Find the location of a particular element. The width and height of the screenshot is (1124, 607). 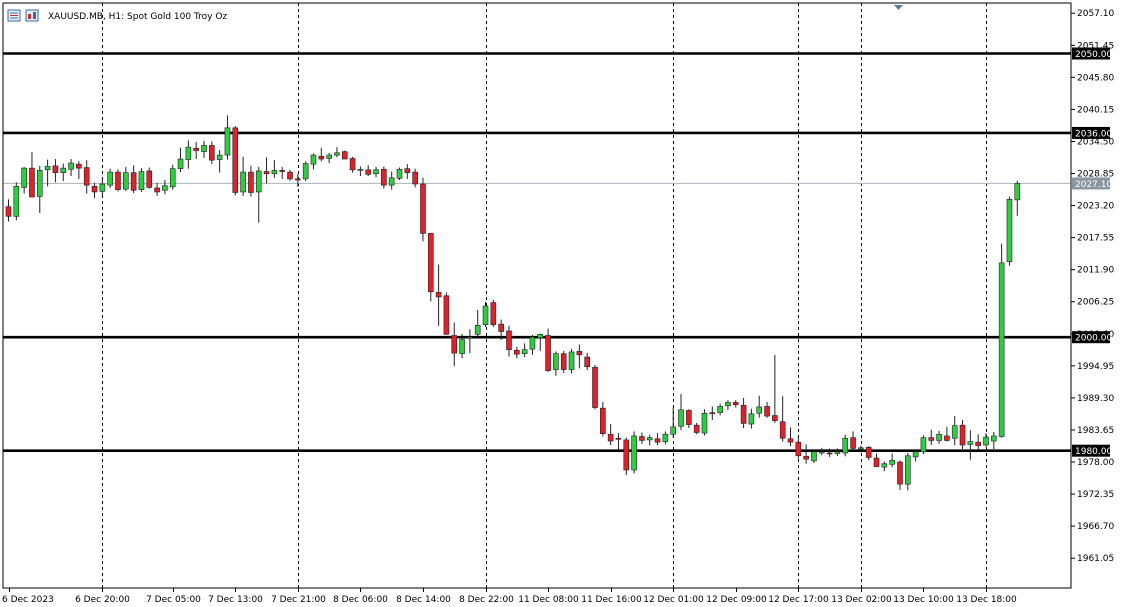

chart-properties-icon is located at coordinates (32, 15).